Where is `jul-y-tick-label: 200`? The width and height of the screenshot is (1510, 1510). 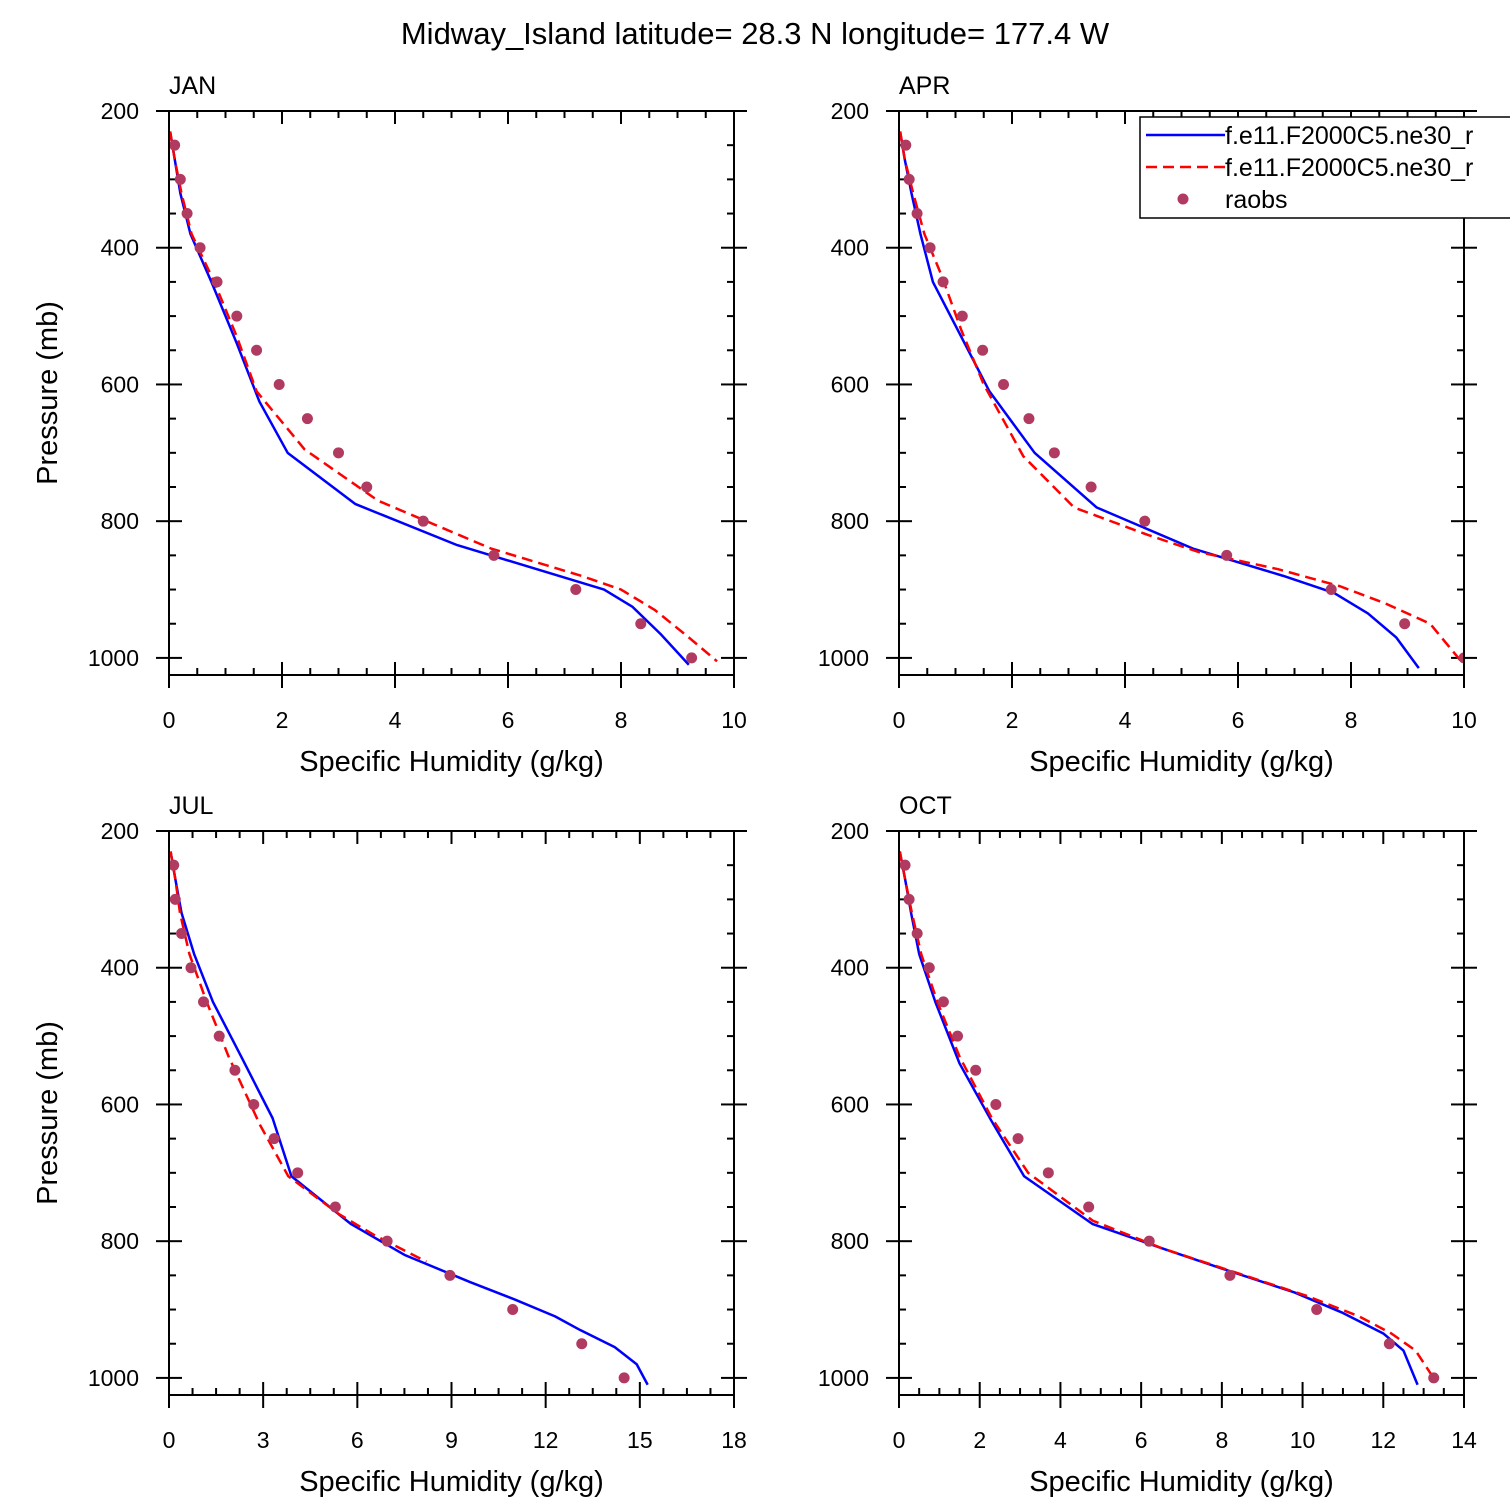
jul-y-tick-label: 200 is located at coordinates (120, 831).